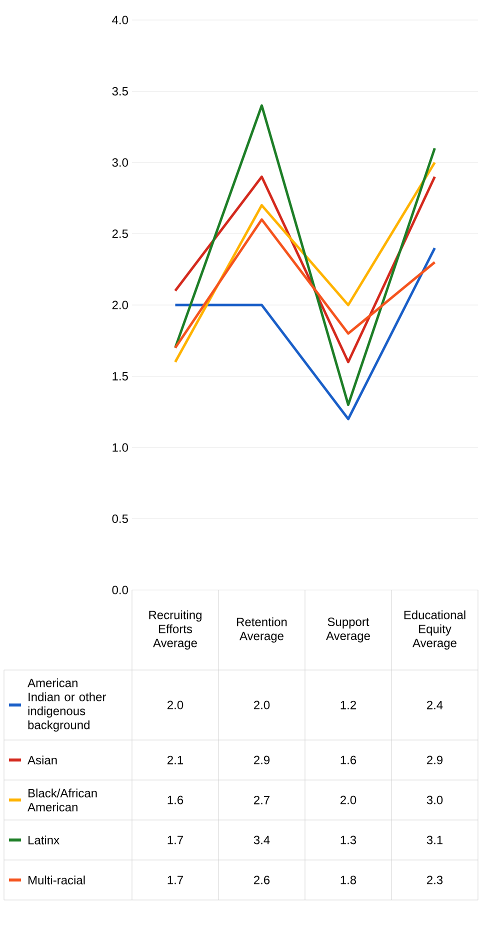 The height and width of the screenshot is (930, 482). I want to click on y-tick-label: 3.5, so click(120, 91).